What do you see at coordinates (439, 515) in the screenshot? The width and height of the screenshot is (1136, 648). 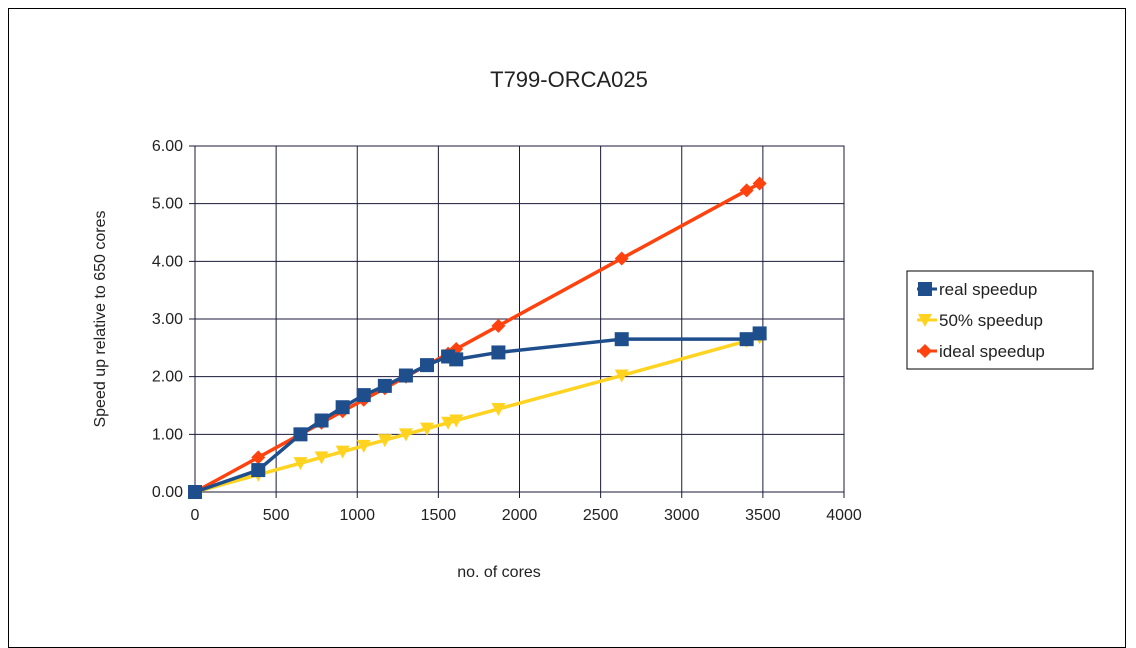 I see `x-tick-label: 1500` at bounding box center [439, 515].